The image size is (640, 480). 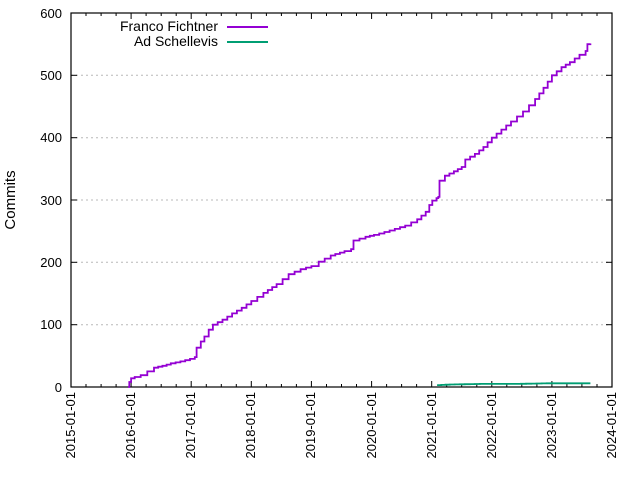 What do you see at coordinates (491, 425) in the screenshot?
I see `x-tick-label: 2022-01-01` at bounding box center [491, 425].